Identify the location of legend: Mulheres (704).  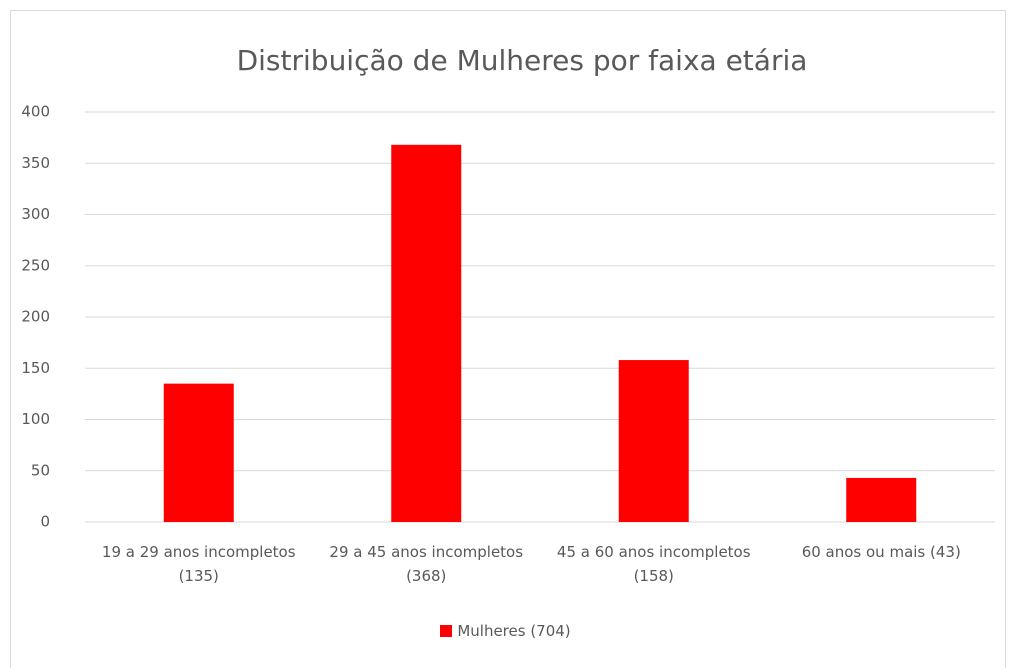
(505, 631).